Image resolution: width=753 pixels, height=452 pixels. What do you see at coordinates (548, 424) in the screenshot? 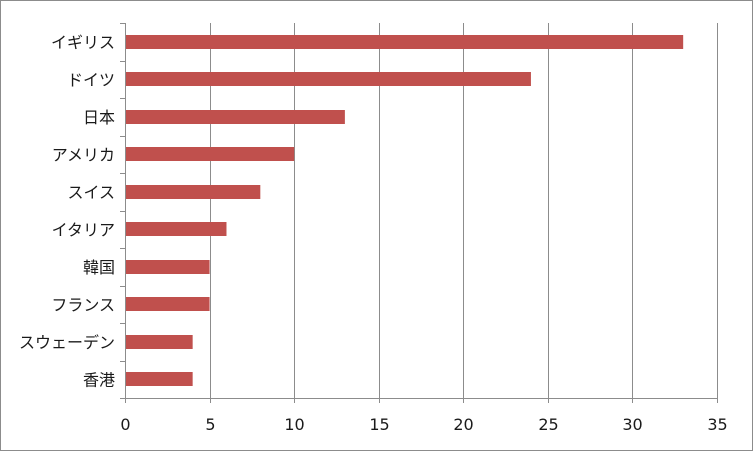
I see `x-tick-label: 25` at bounding box center [548, 424].